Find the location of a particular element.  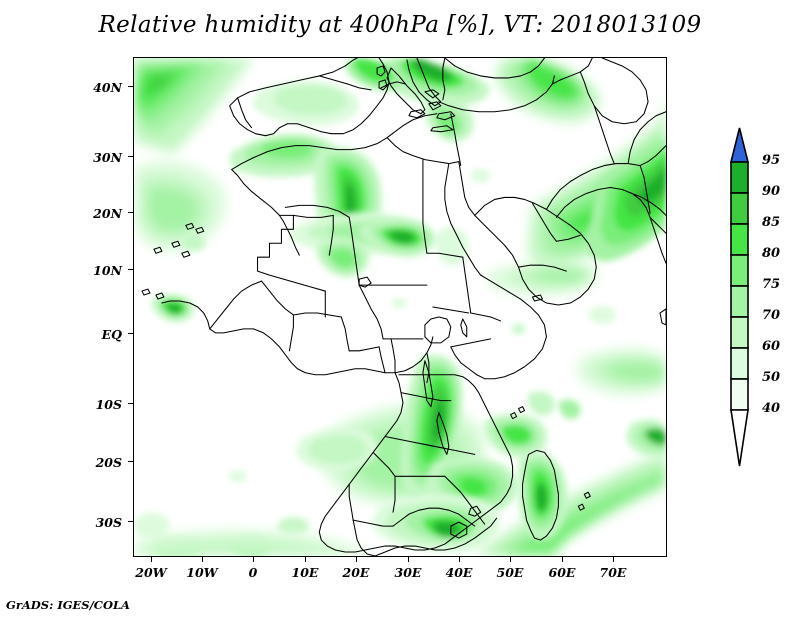

colorbar: 95 90 85 80 75 70 60 50 40 is located at coordinates (756, 312).